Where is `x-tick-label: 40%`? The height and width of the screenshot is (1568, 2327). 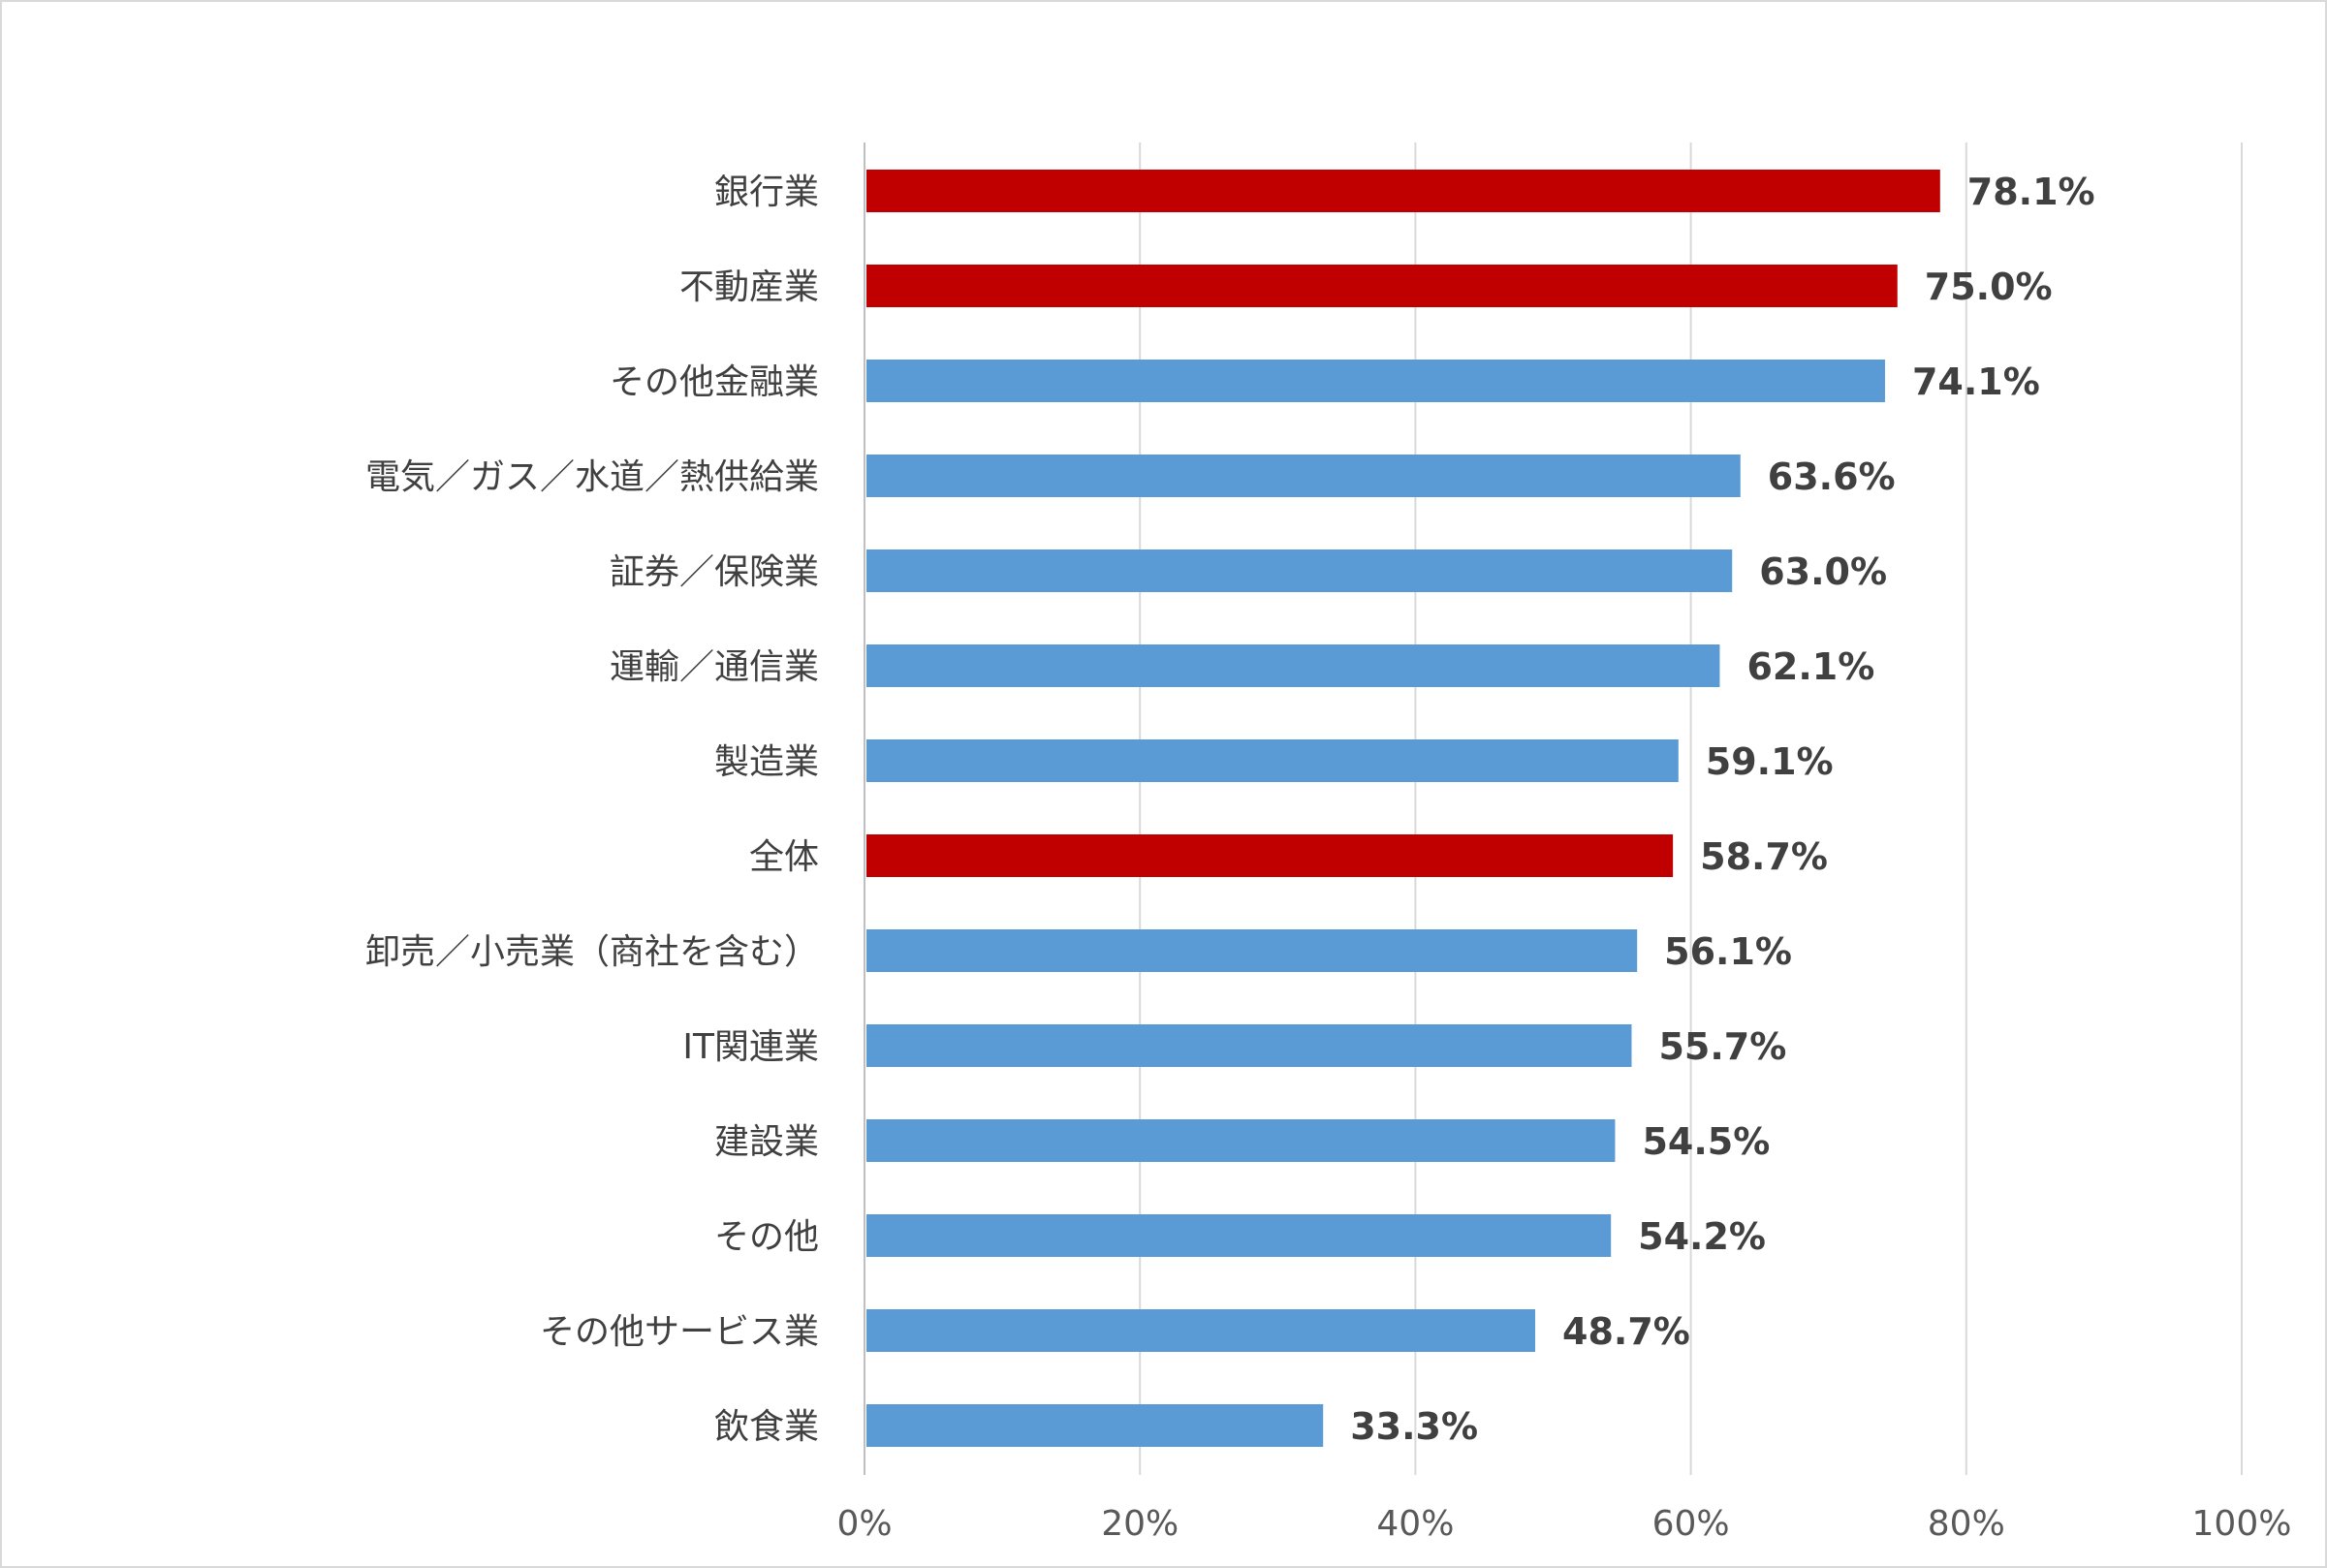
x-tick-label: 40% is located at coordinates (1415, 1524).